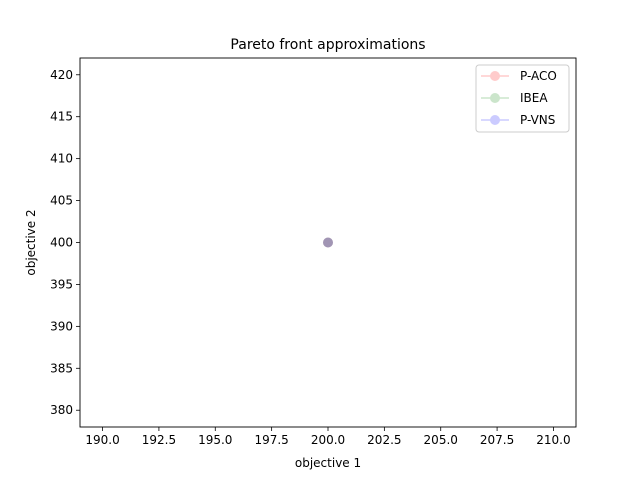  Describe the element at coordinates (31, 242) in the screenshot. I see `y-axis-label: objective 2` at that location.